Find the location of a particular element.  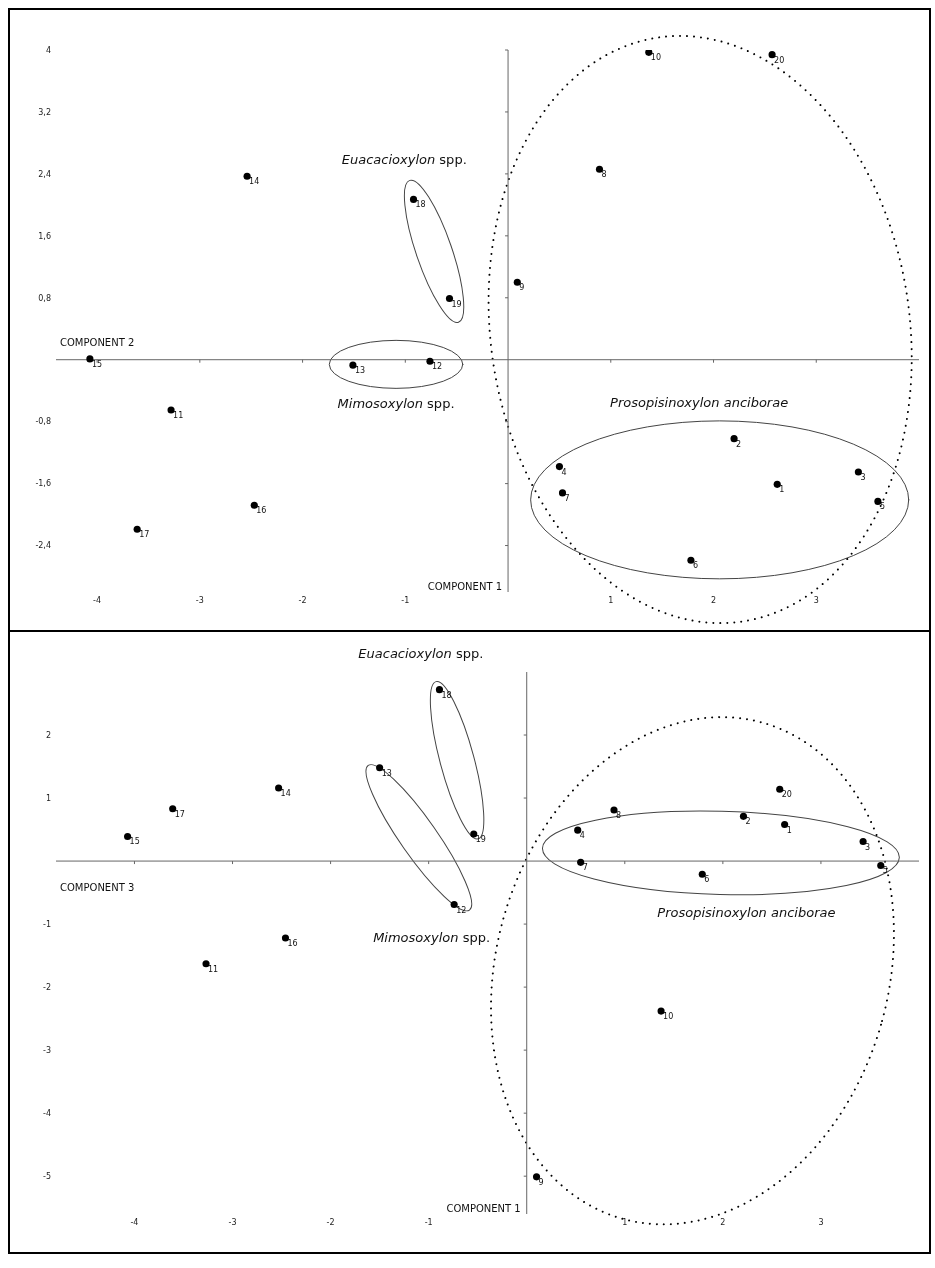

y-tick-label: 2,4 is located at coordinates (44, 174).